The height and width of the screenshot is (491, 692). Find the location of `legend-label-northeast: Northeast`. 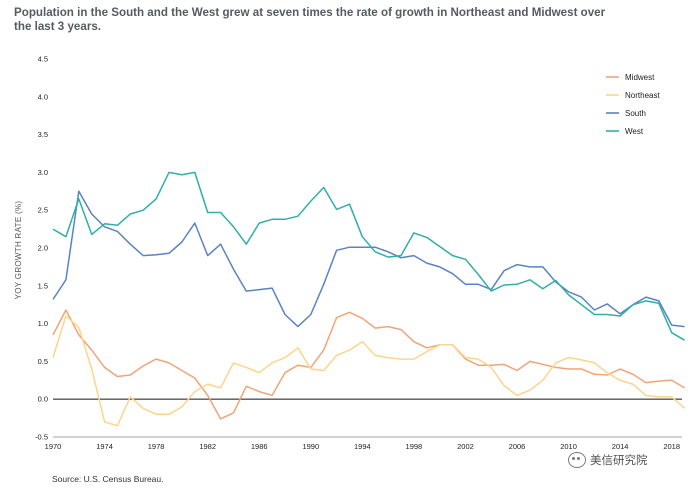

legend-label-northeast: Northeast is located at coordinates (642, 95).